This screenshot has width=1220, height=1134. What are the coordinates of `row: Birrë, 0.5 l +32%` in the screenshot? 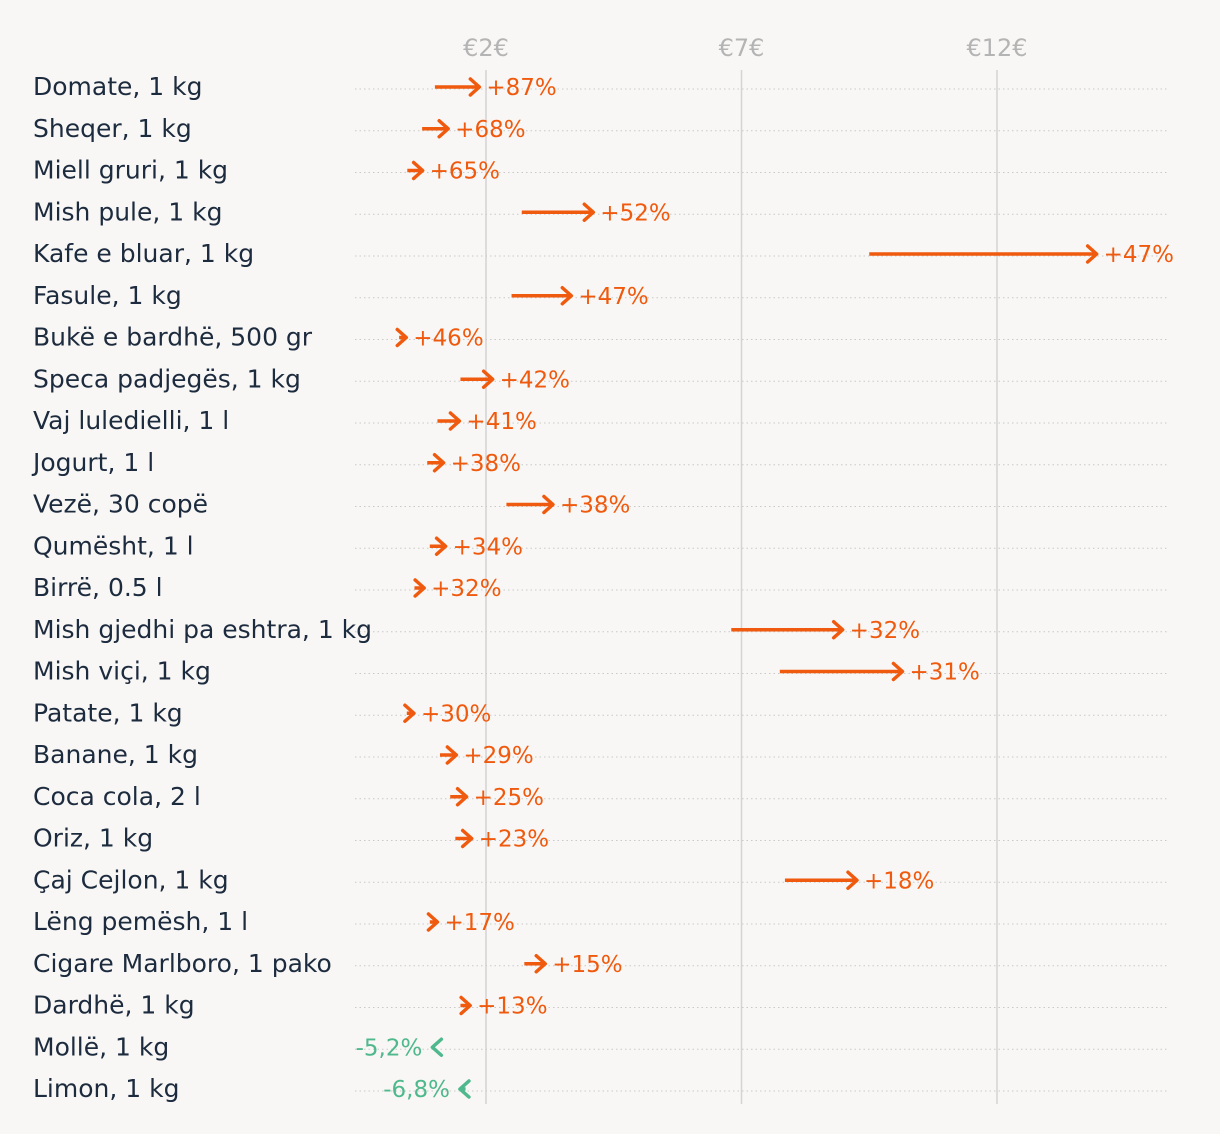 It's located at (600, 587).